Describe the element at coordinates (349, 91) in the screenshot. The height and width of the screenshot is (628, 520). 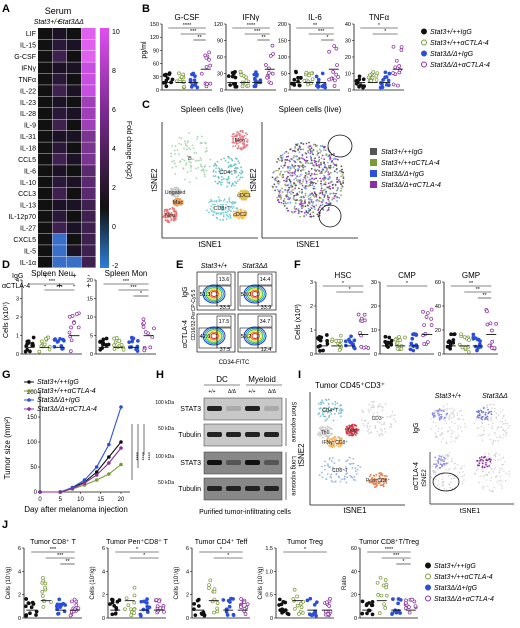
I see `y-tick-label: 0` at that location.